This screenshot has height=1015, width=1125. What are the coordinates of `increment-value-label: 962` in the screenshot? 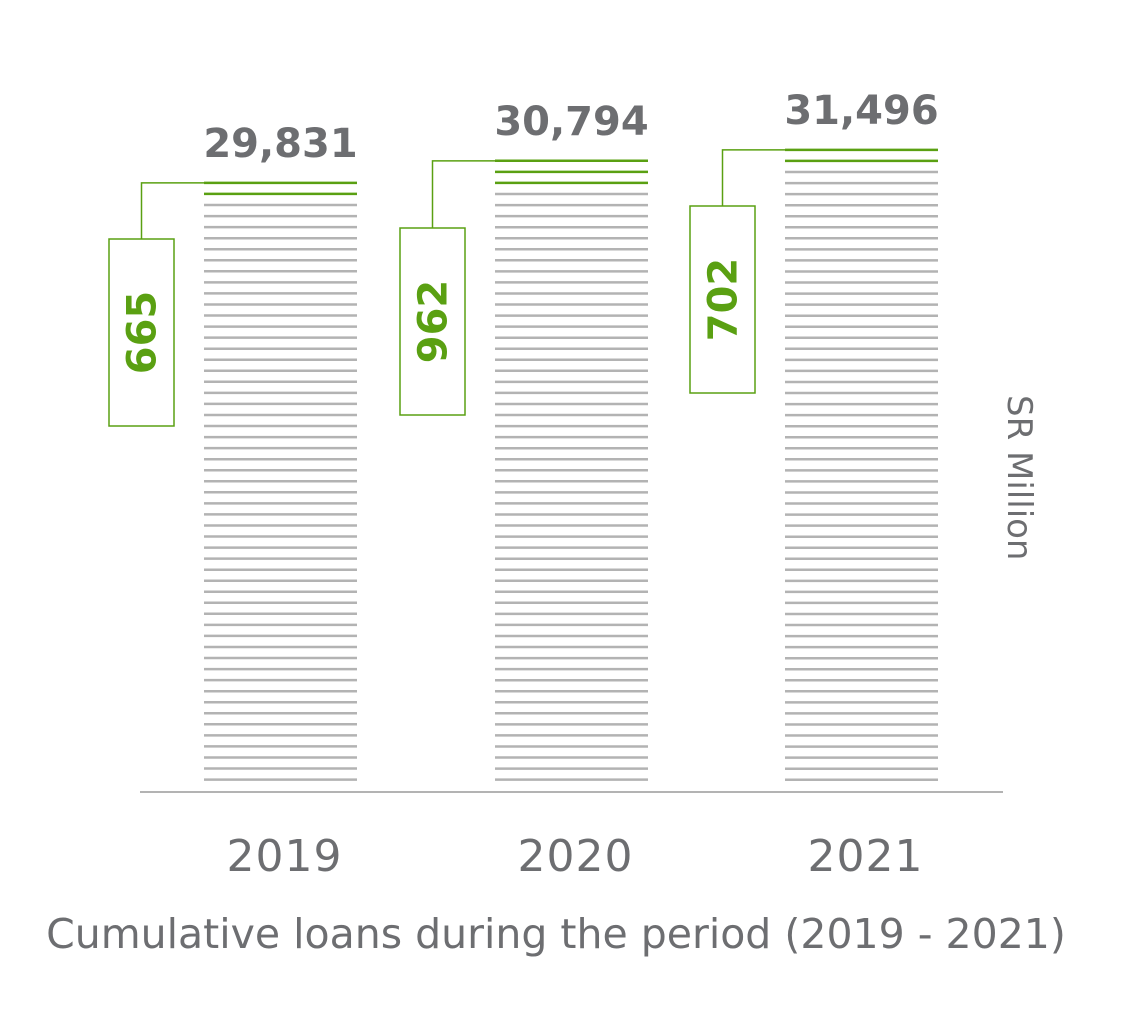 It's located at (434, 322).